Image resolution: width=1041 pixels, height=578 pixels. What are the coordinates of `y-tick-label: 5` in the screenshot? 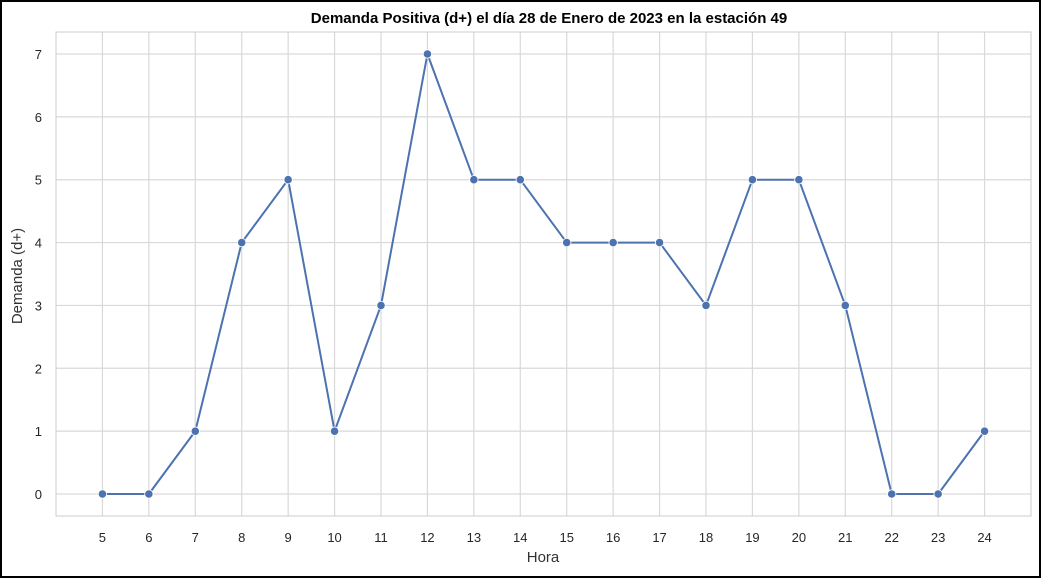 It's located at (38, 180).